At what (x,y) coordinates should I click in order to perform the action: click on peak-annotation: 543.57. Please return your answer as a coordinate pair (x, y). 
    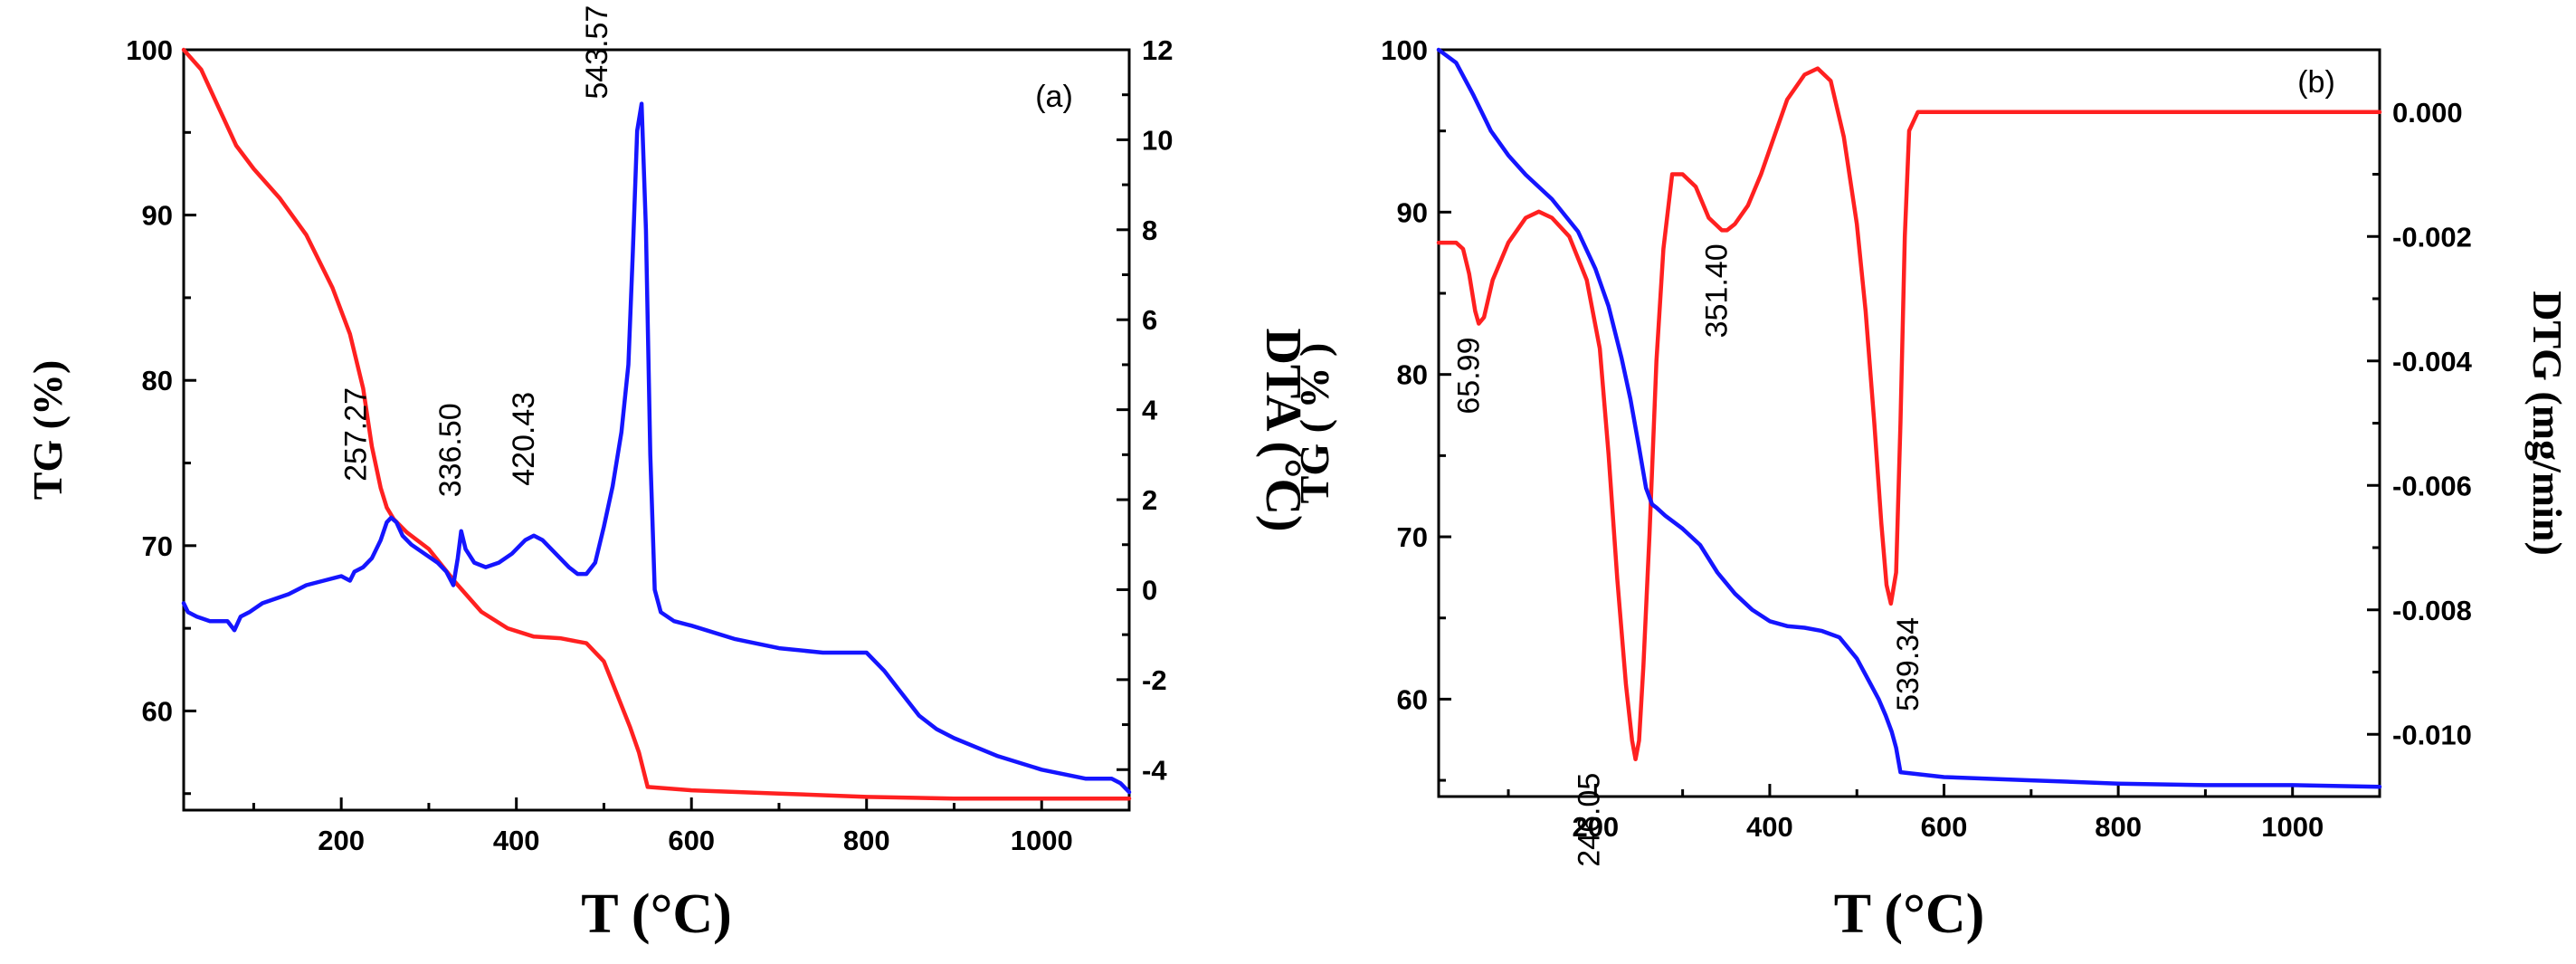
    Looking at the image, I should click on (597, 52).